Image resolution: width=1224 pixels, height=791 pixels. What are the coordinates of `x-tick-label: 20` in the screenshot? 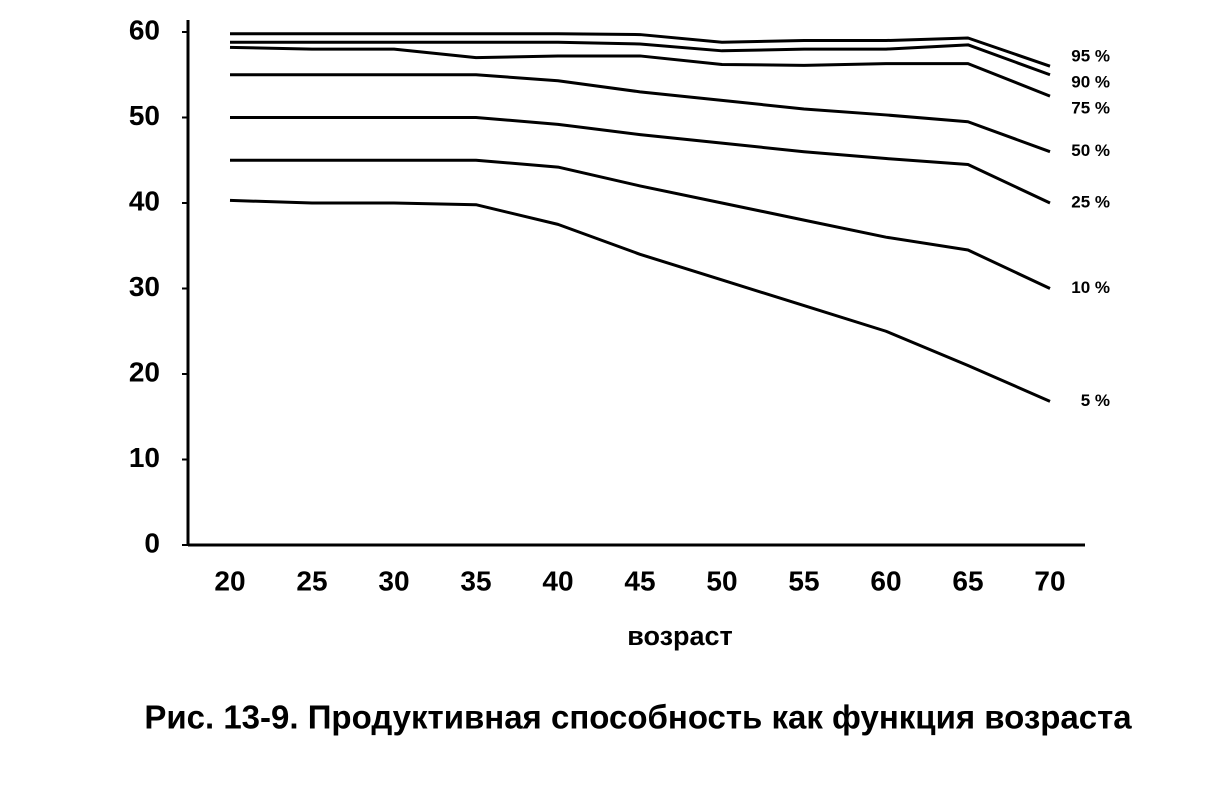 It's located at (229, 580).